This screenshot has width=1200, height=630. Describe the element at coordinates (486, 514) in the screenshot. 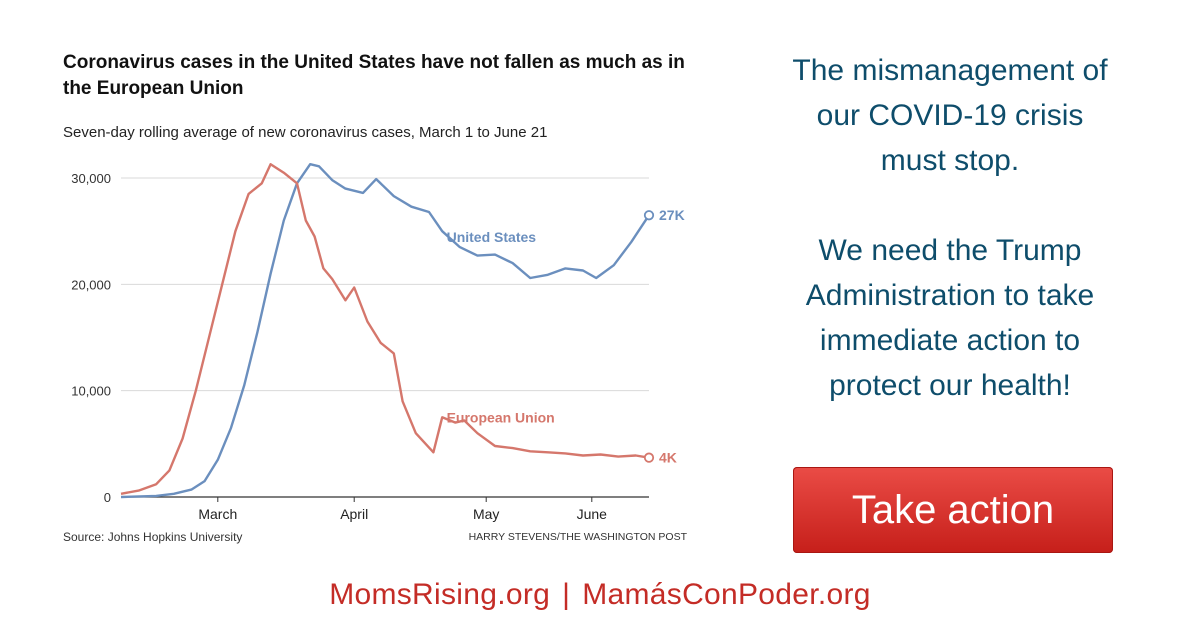

I see `x-tick-label: May` at that location.